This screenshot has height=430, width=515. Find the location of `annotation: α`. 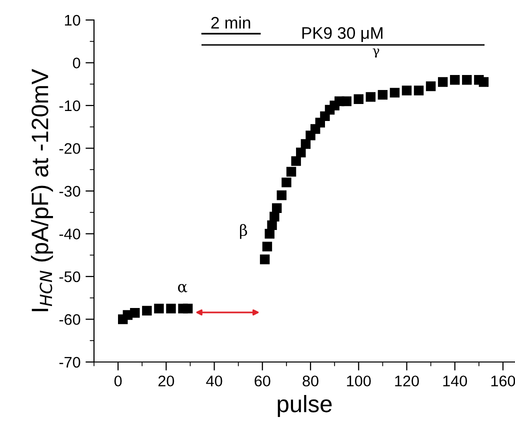

annotation: α is located at coordinates (183, 288).